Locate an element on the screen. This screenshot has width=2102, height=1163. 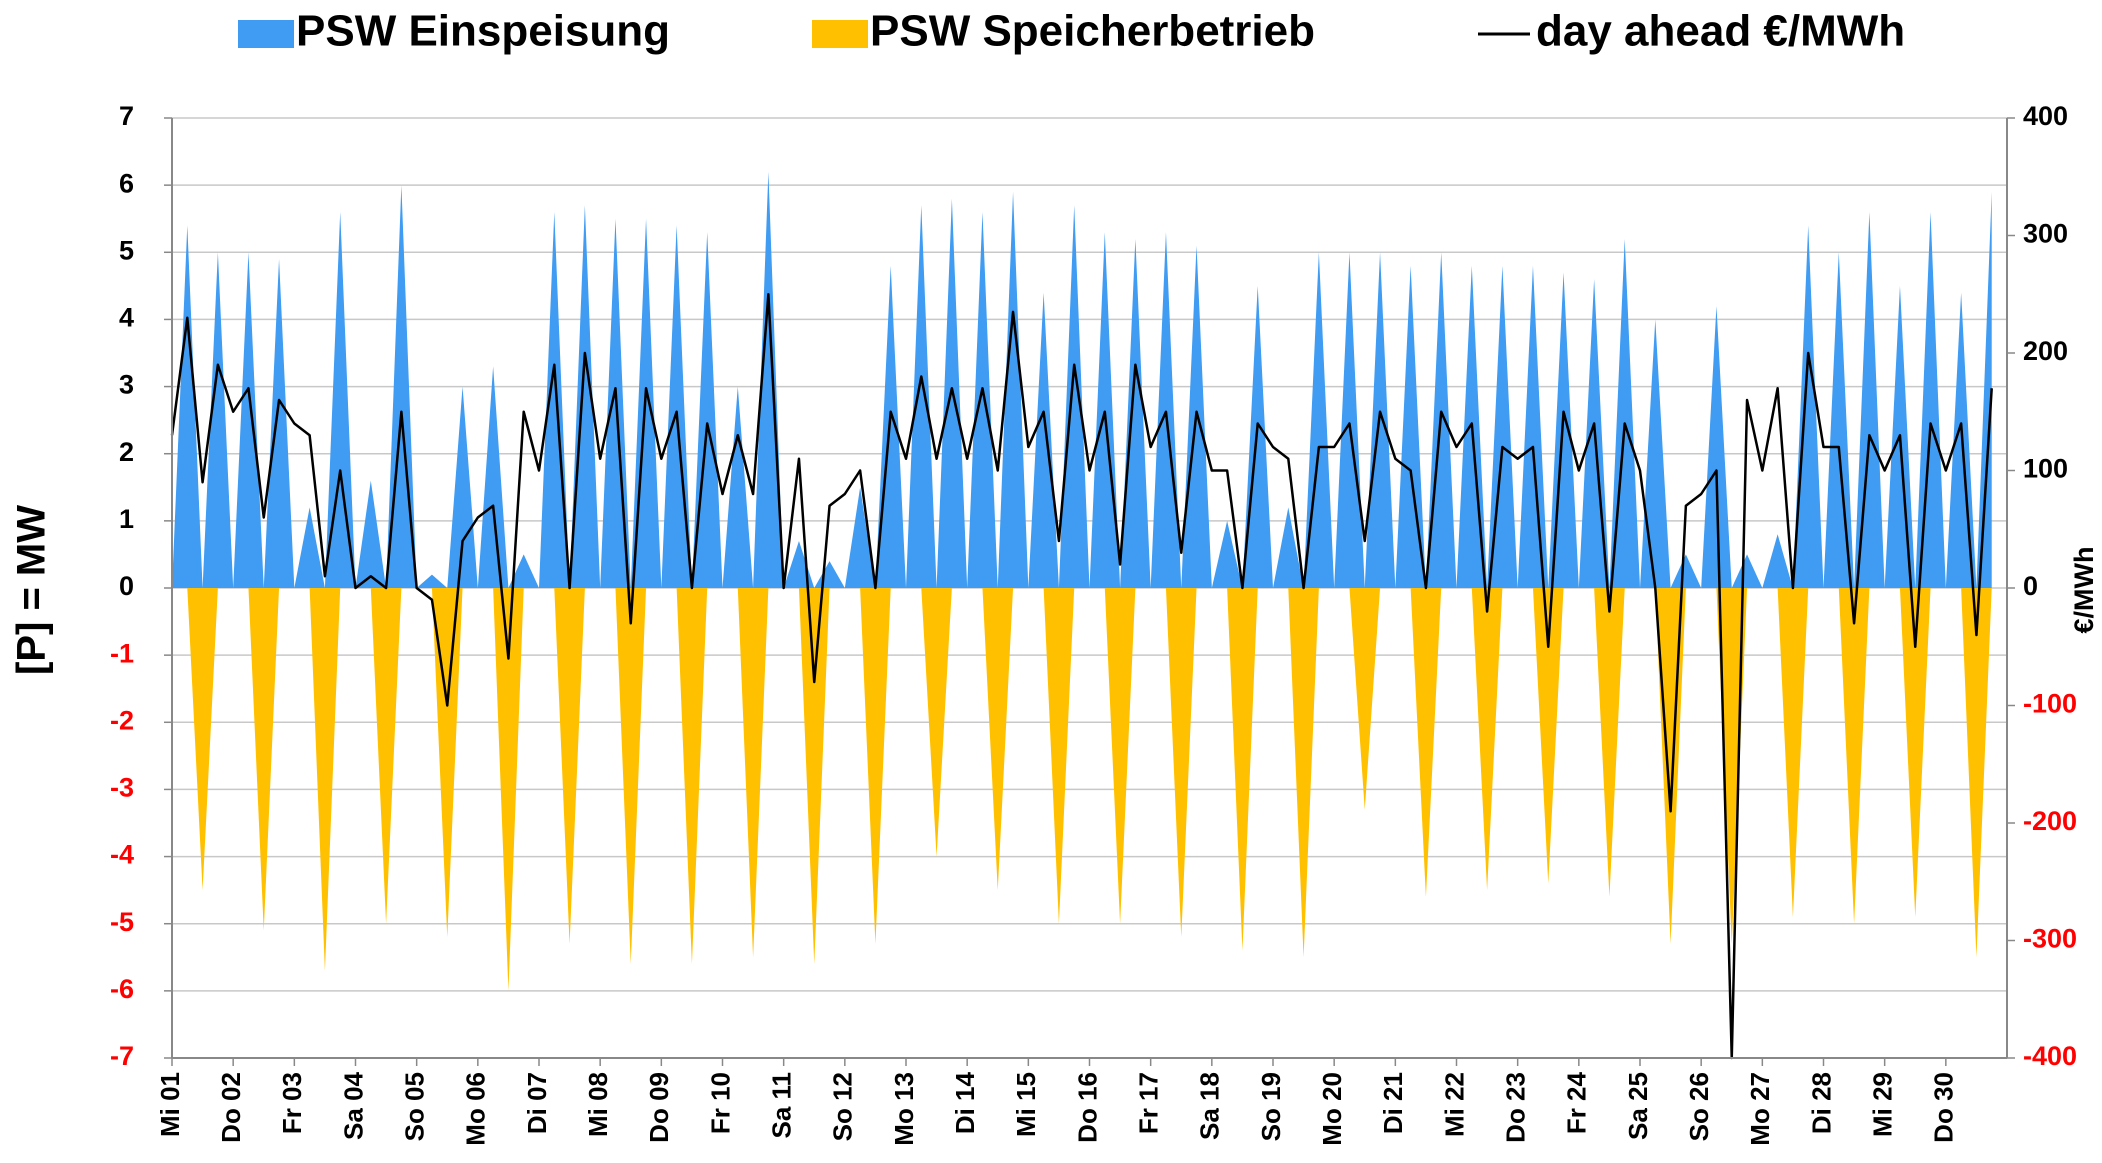
x-tick-label: Mi 08 is located at coordinates (598, 1104).